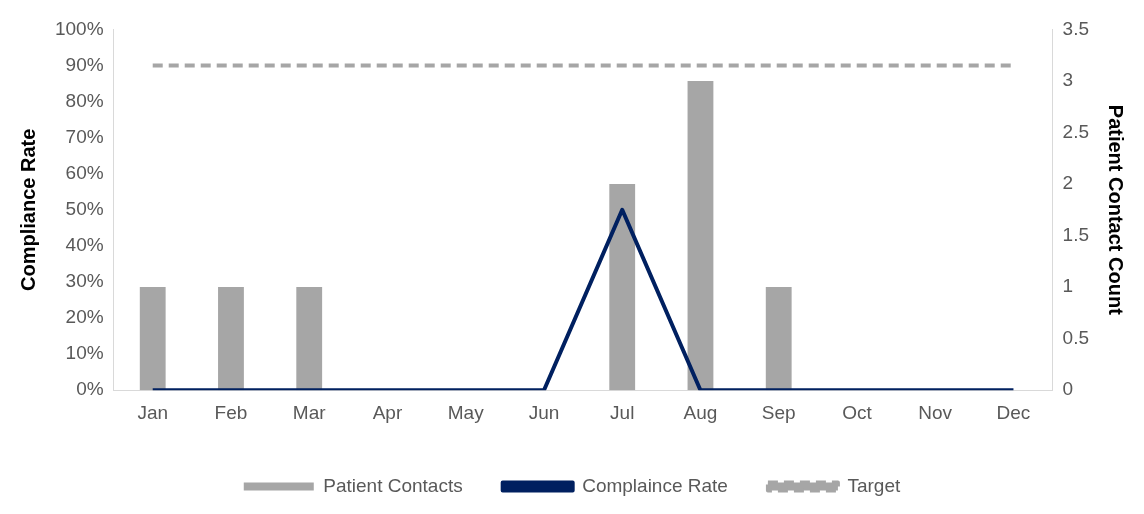 The width and height of the screenshot is (1144, 514). I want to click on x-tick-label: Aug, so click(700, 412).